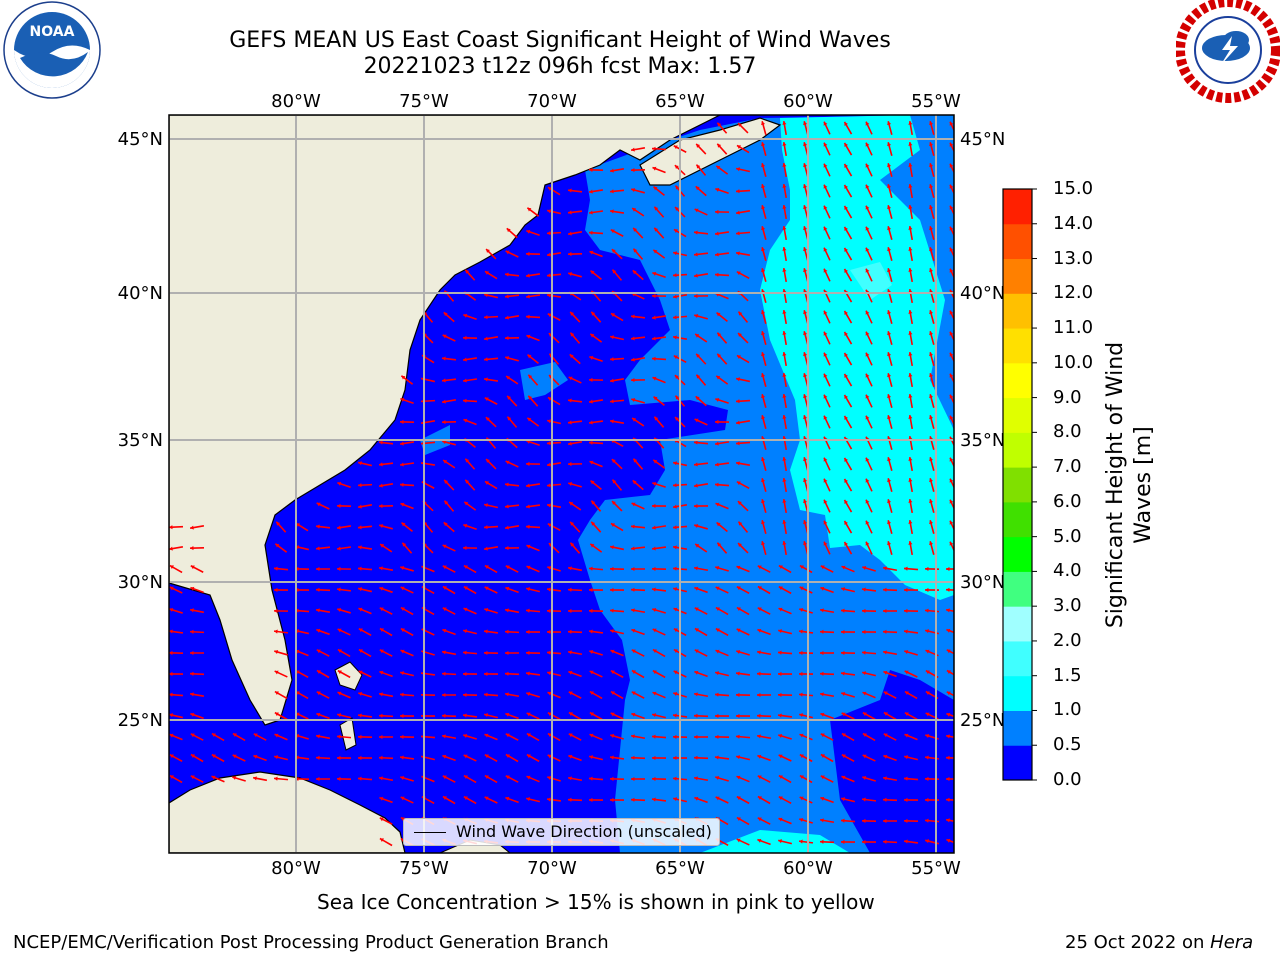  Describe the element at coordinates (1138, 942) in the screenshot. I see `footer-date: 25 Oct 2022 on` at that location.